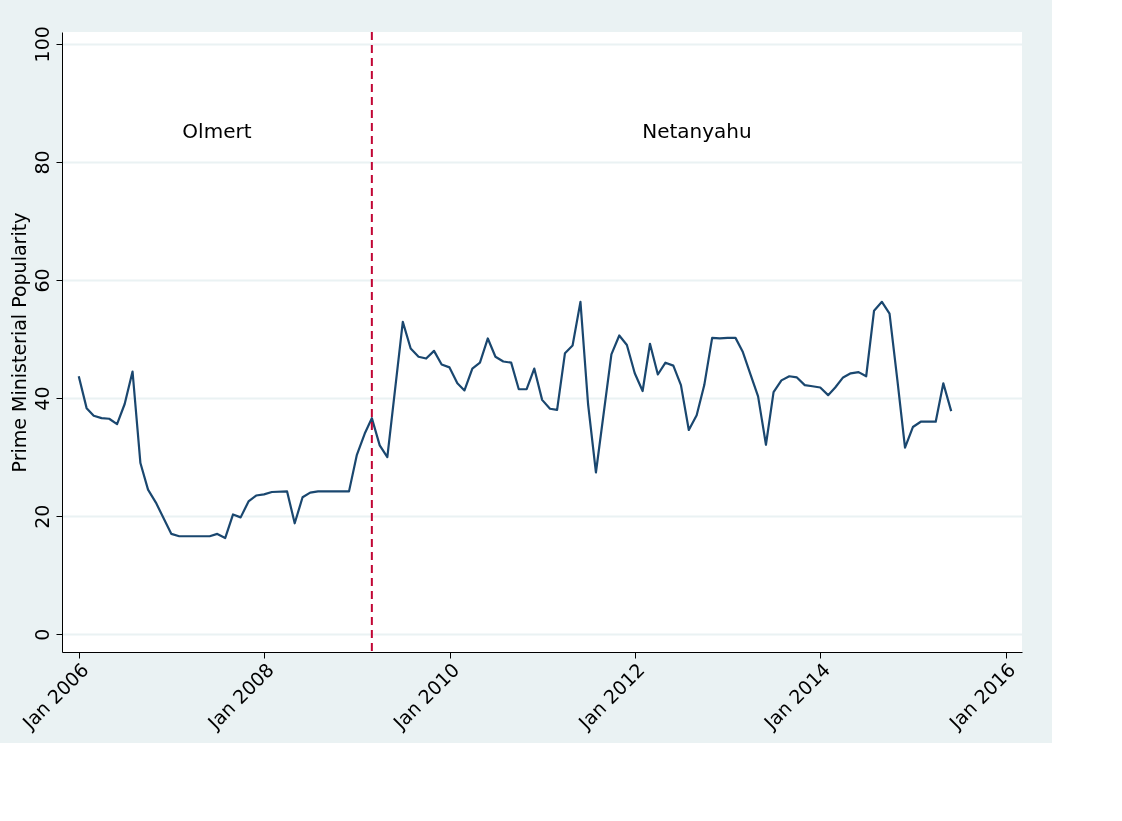  What do you see at coordinates (41, 44) in the screenshot?
I see `y-tick-label: 100` at bounding box center [41, 44].